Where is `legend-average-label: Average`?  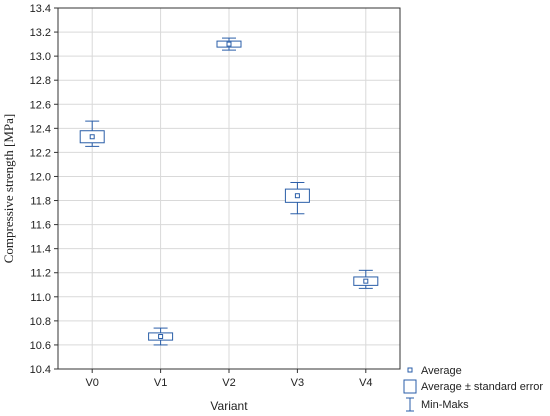
legend-average-label: Average is located at coordinates (441, 371).